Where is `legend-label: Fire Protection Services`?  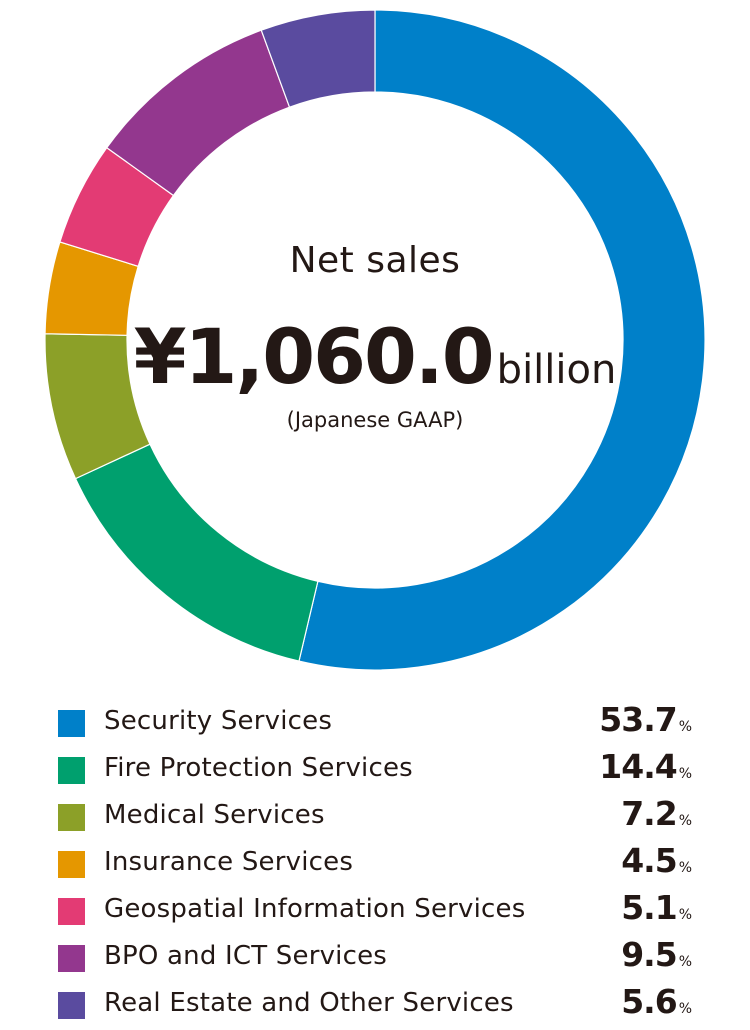 legend-label: Fire Protection Services is located at coordinates (258, 768).